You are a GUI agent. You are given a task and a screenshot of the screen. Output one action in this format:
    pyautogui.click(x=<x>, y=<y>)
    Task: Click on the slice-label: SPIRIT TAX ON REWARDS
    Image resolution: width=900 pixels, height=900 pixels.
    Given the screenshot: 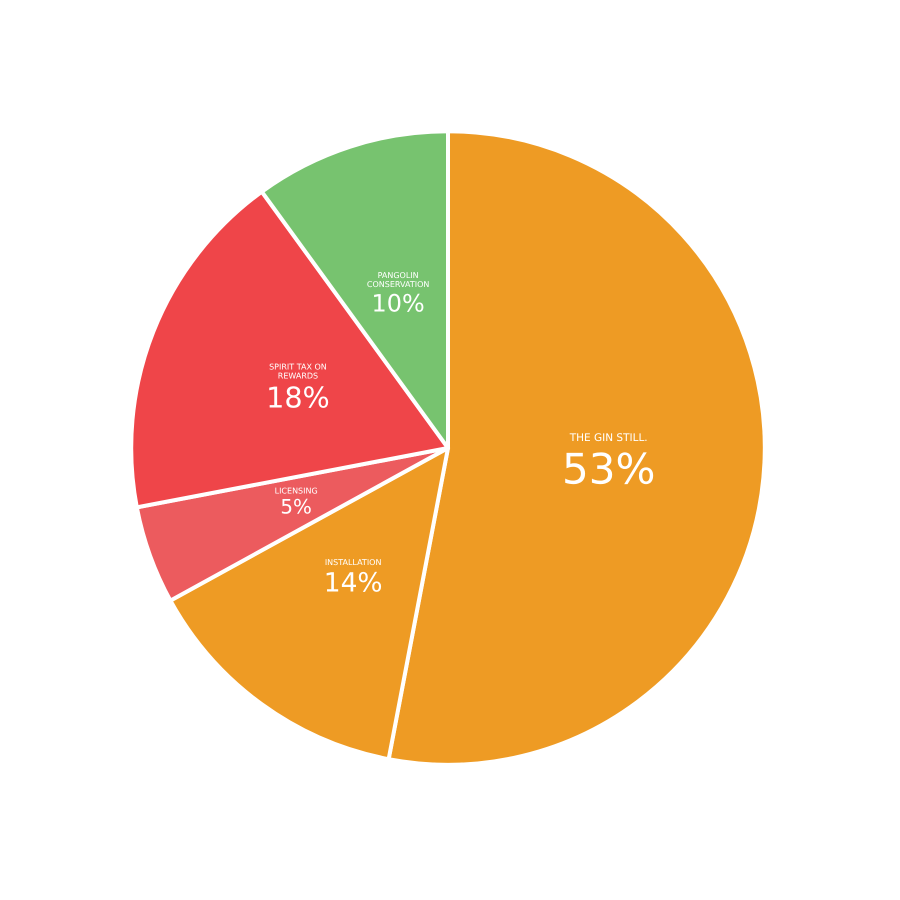 What is the action you would take?
    pyautogui.click(x=298, y=371)
    